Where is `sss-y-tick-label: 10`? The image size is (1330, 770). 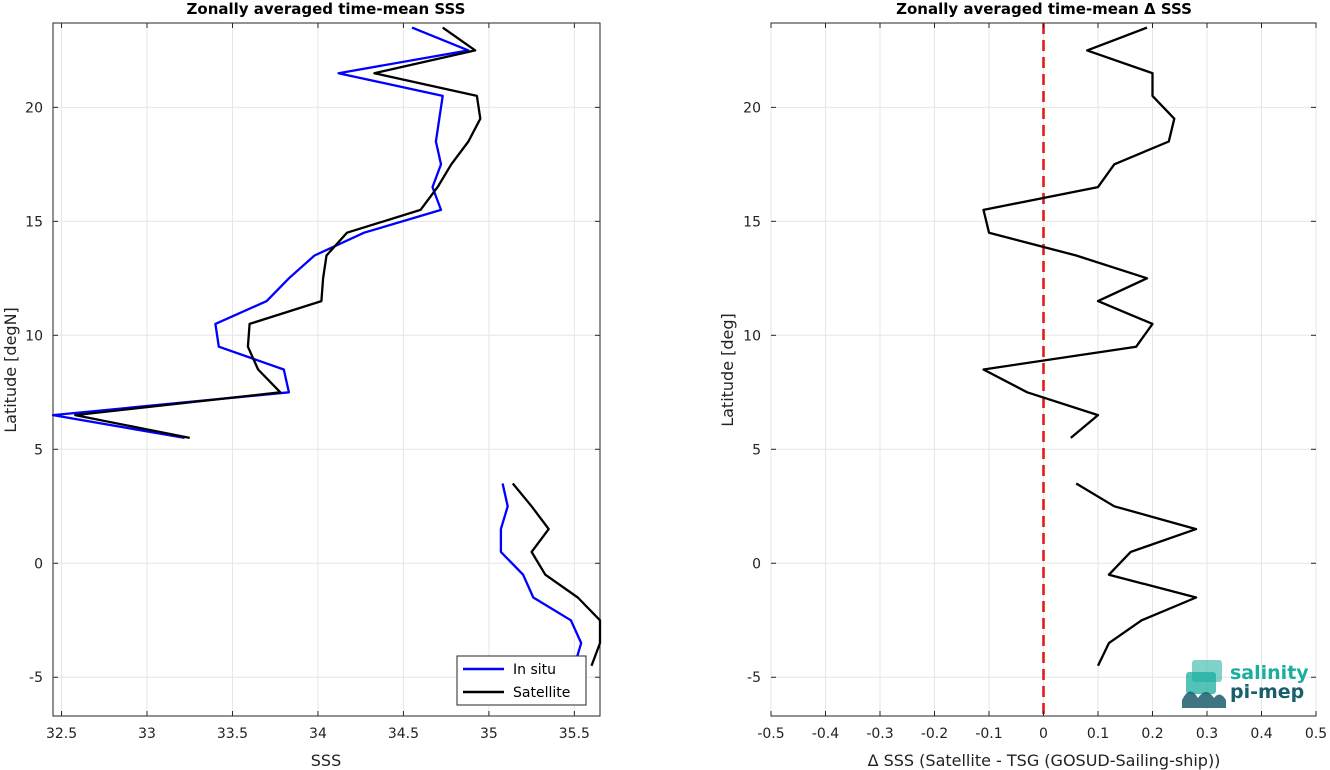
sss-y-tick-label: 10 is located at coordinates (34, 336).